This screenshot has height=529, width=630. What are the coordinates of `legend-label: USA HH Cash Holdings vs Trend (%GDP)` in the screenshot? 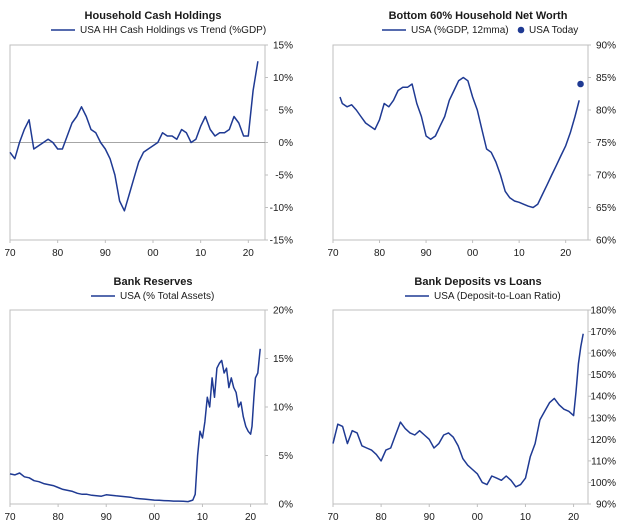 It's located at (173, 30).